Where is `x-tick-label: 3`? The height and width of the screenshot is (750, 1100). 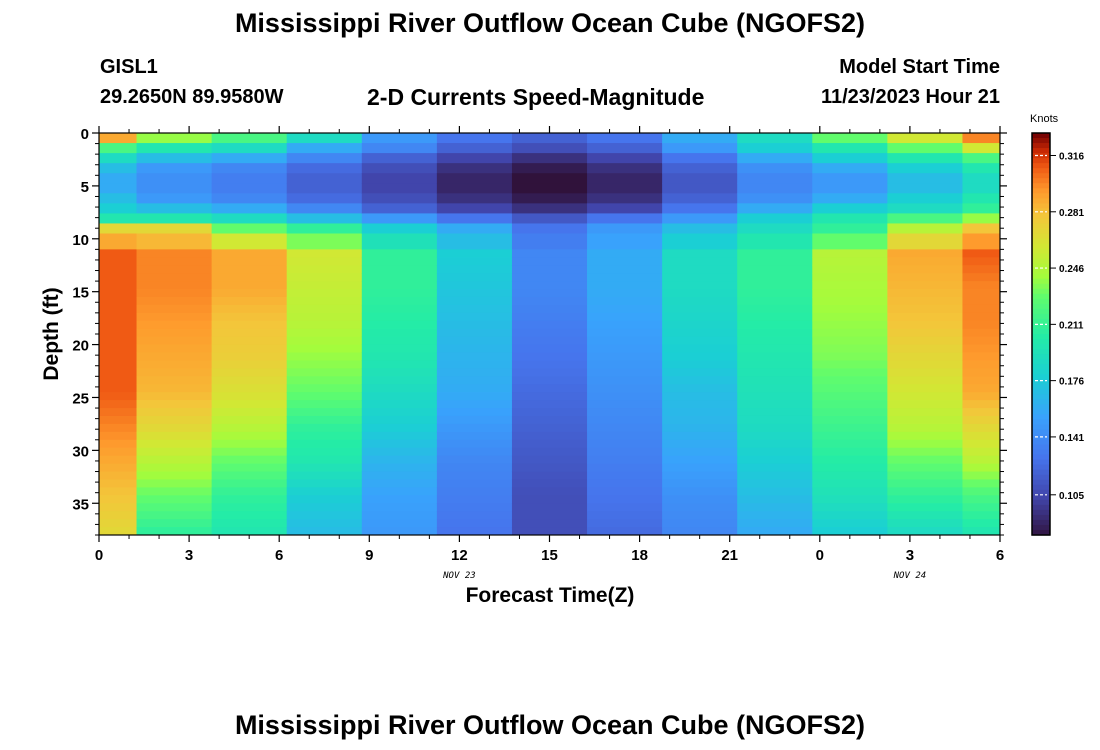 x-tick-label: 3 is located at coordinates (189, 555).